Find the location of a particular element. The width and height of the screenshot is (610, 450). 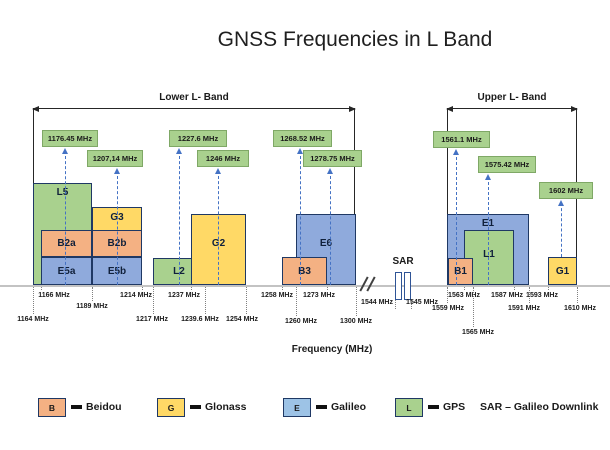

block-G1: G1 is located at coordinates (562, 271).